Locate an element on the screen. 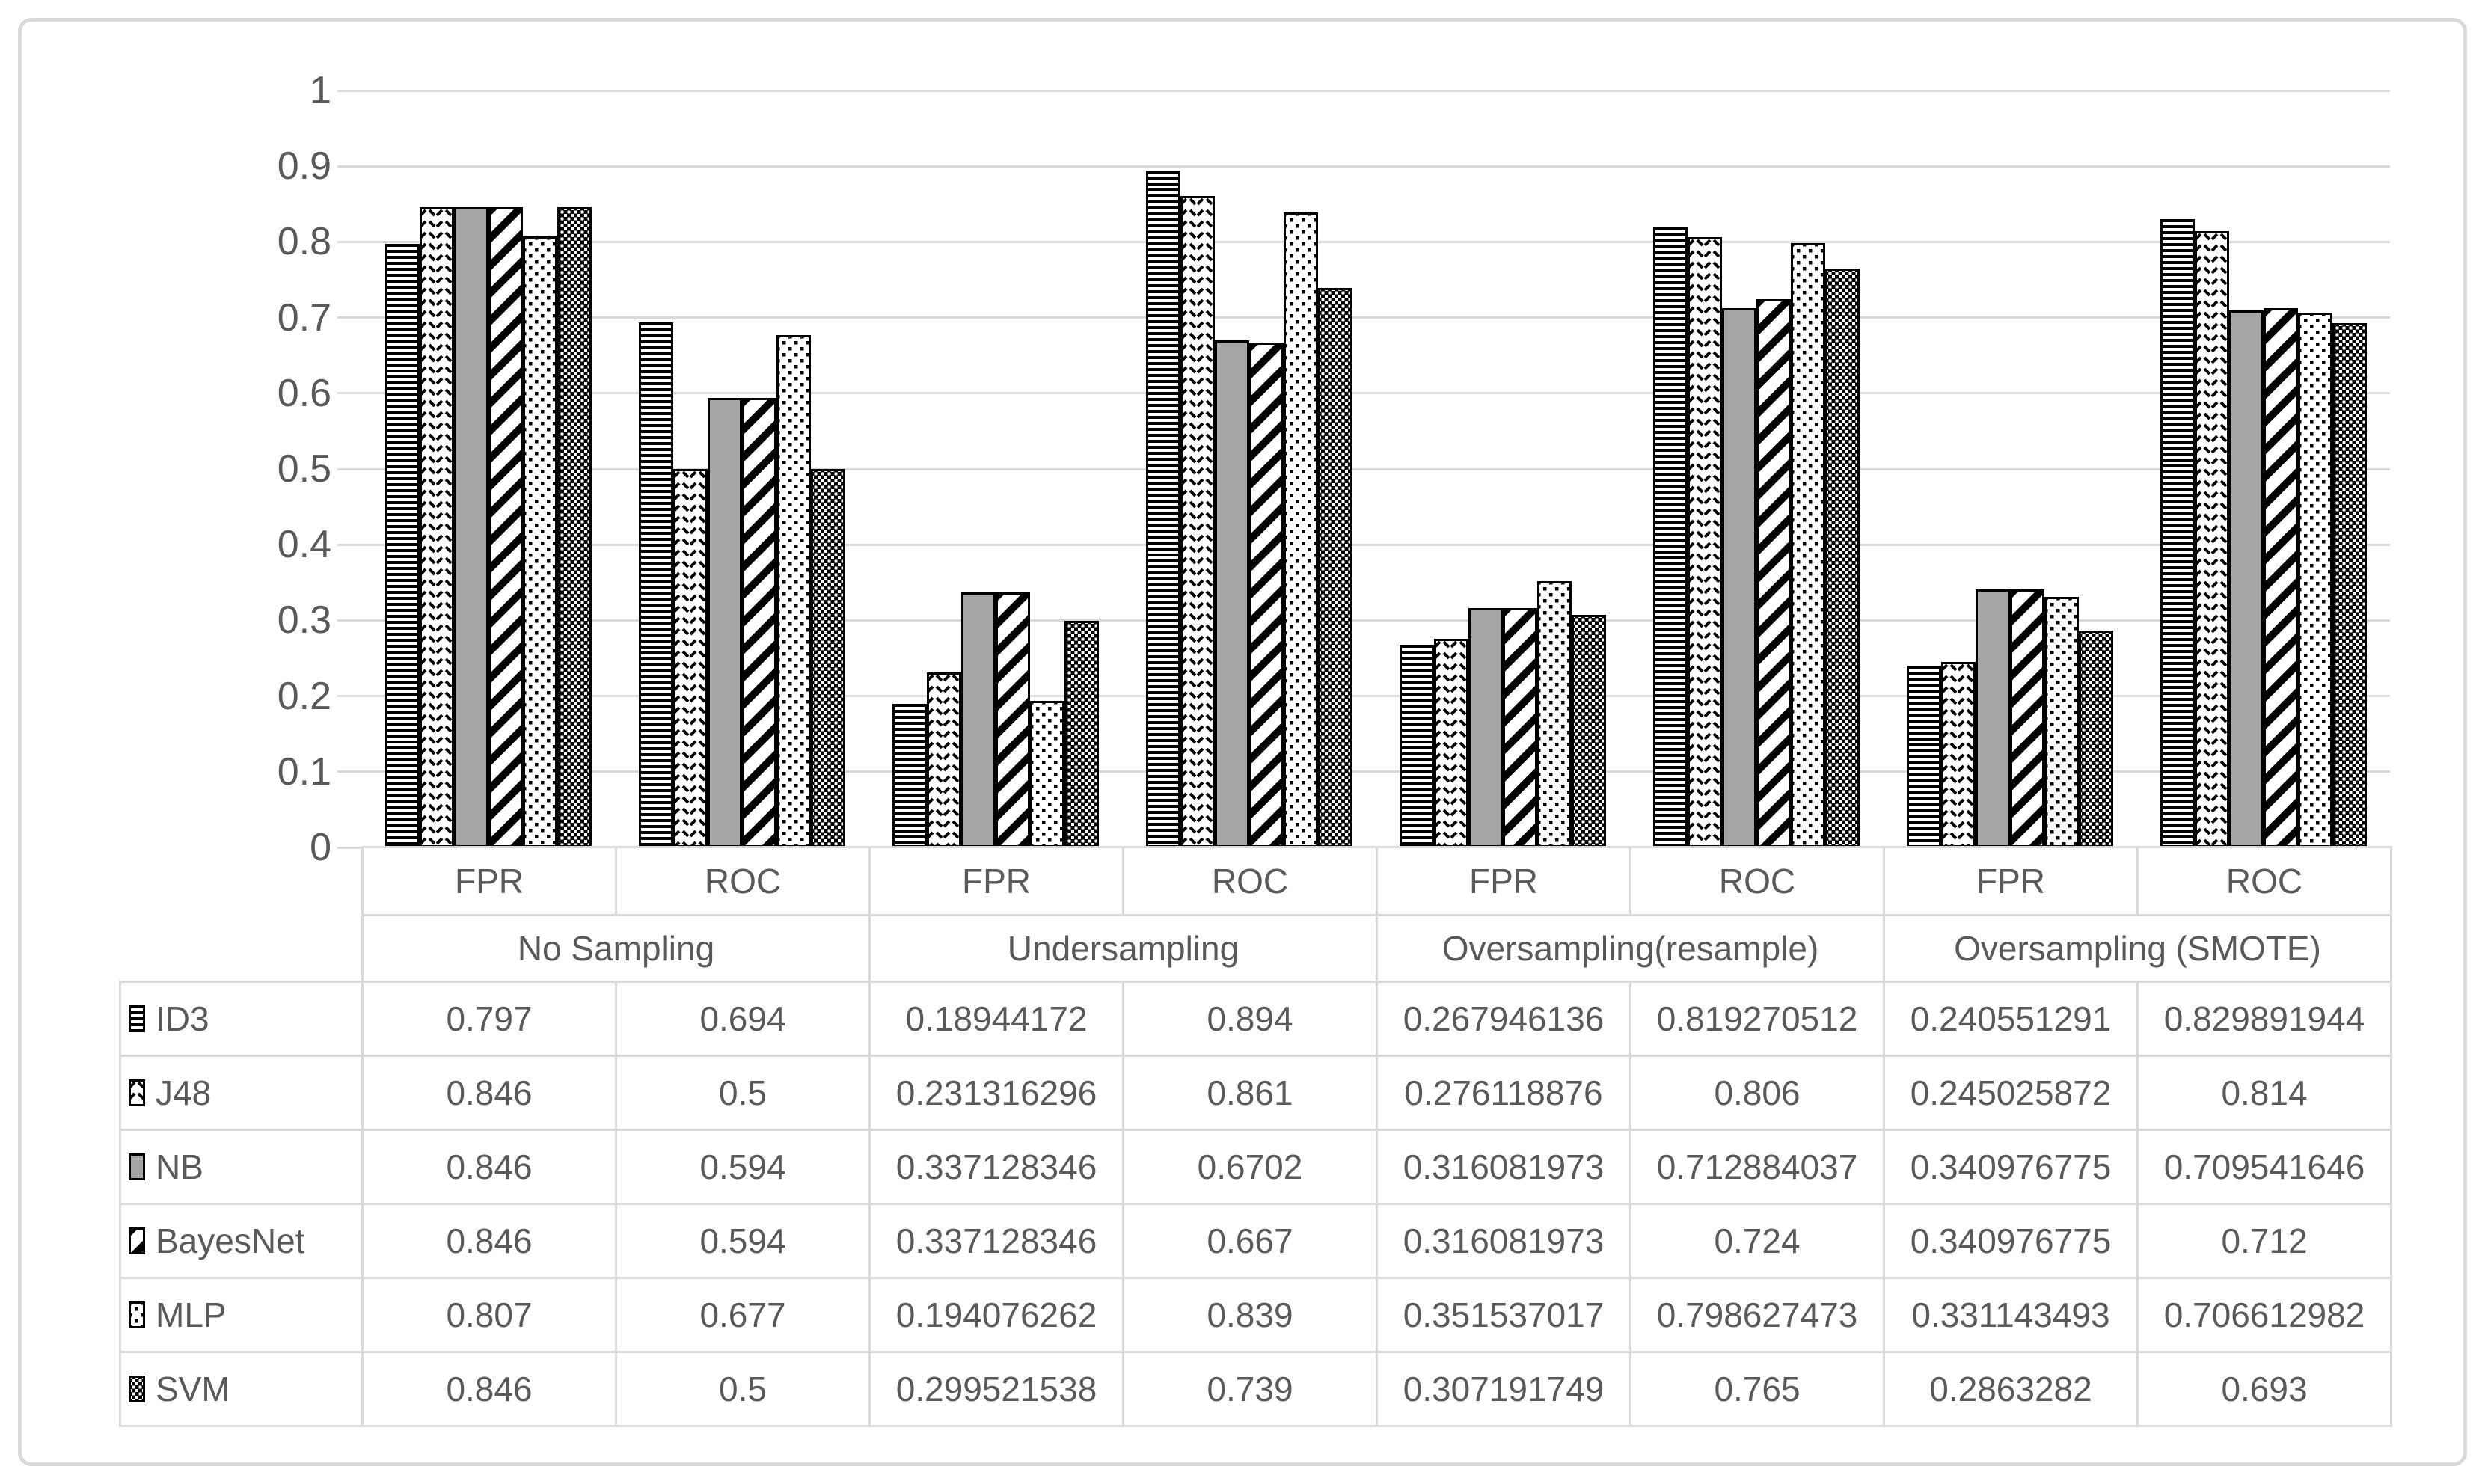 The width and height of the screenshot is (2485, 1484). y-axis-label: 0.5 is located at coordinates (304, 469).